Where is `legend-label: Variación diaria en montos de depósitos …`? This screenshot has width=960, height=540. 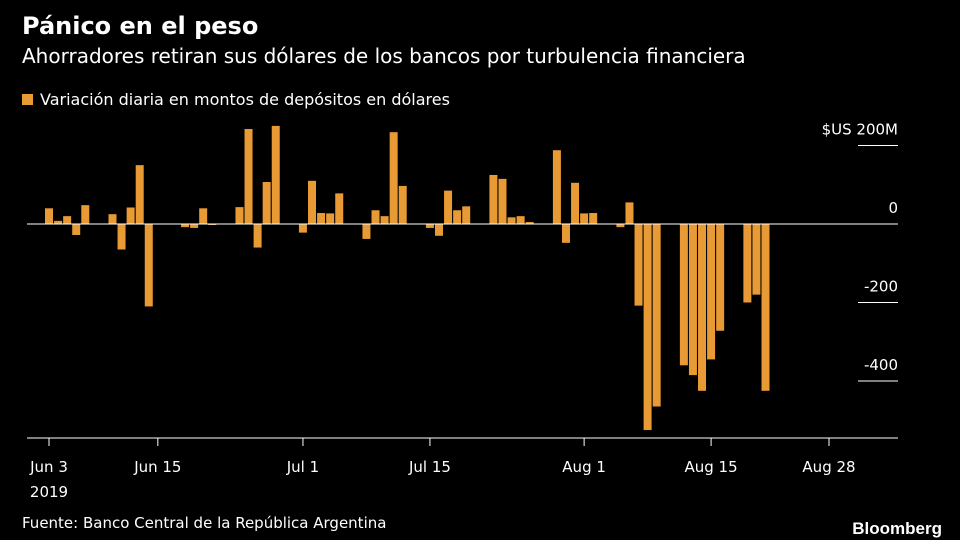 legend-label: Variación diaria en montos de depósitos … is located at coordinates (245, 99).